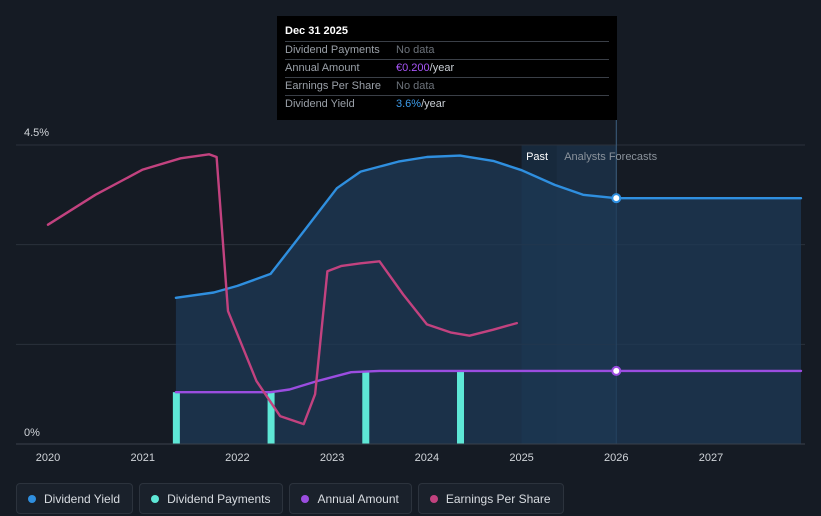 The image size is (821, 516). I want to click on legend-label: Annual Amount, so click(358, 498).